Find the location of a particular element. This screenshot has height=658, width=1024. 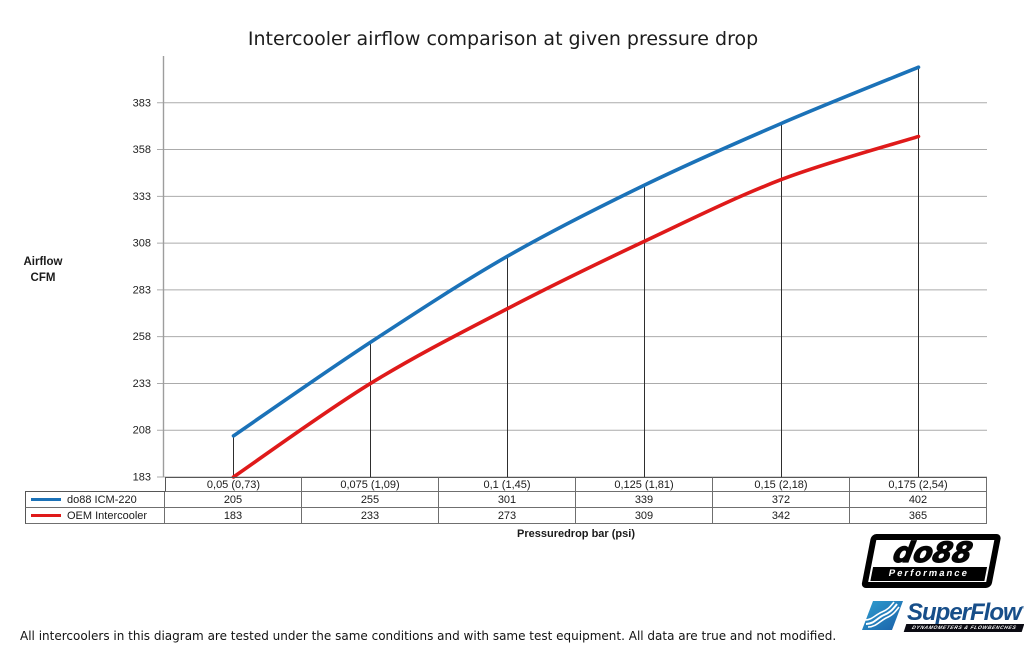

table-value-cell: 342 is located at coordinates (781, 516).